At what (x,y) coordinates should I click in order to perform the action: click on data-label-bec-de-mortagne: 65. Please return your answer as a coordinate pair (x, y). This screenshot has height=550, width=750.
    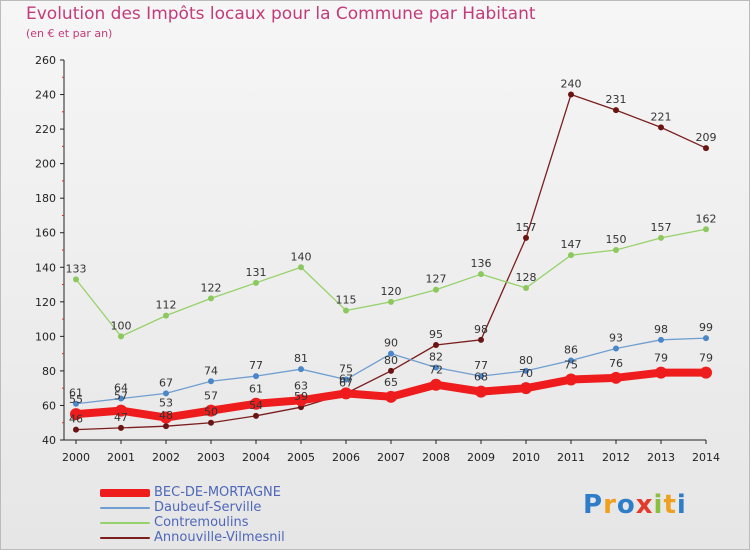
    Looking at the image, I should click on (391, 382).